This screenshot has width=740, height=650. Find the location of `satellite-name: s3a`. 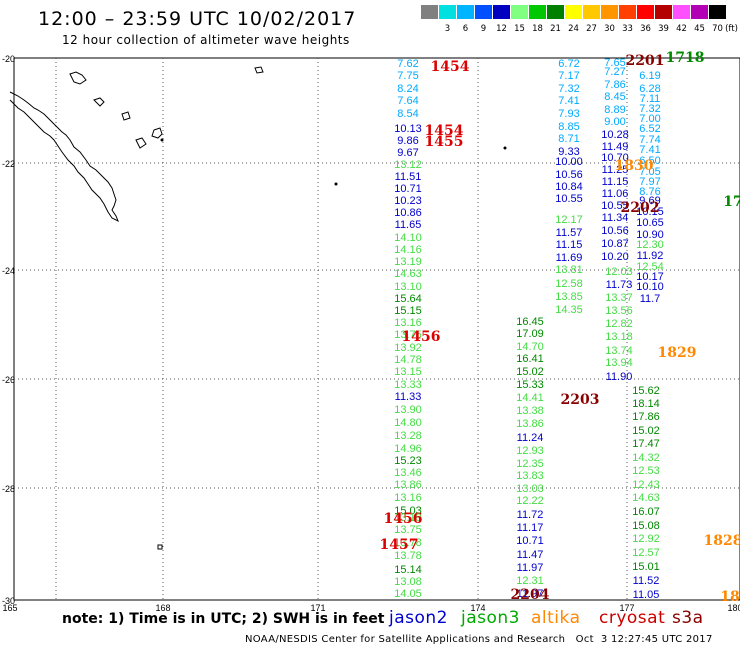

satellite-name: s3a is located at coordinates (688, 618).